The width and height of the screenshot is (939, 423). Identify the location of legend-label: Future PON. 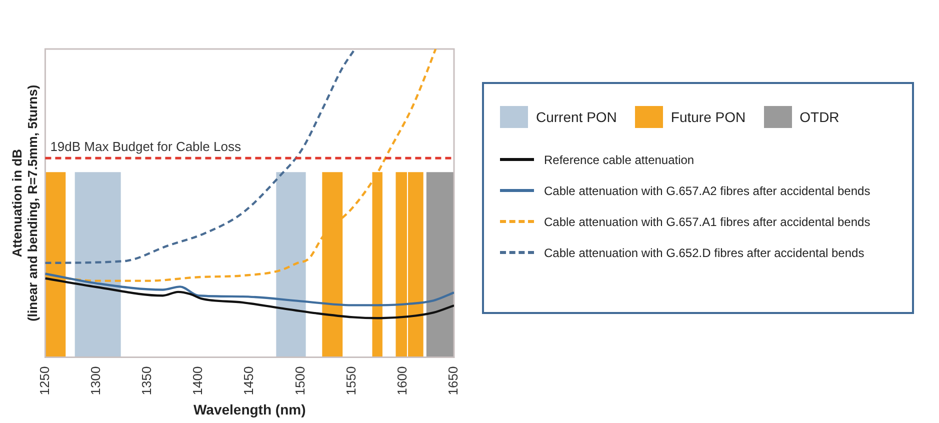
(708, 117).